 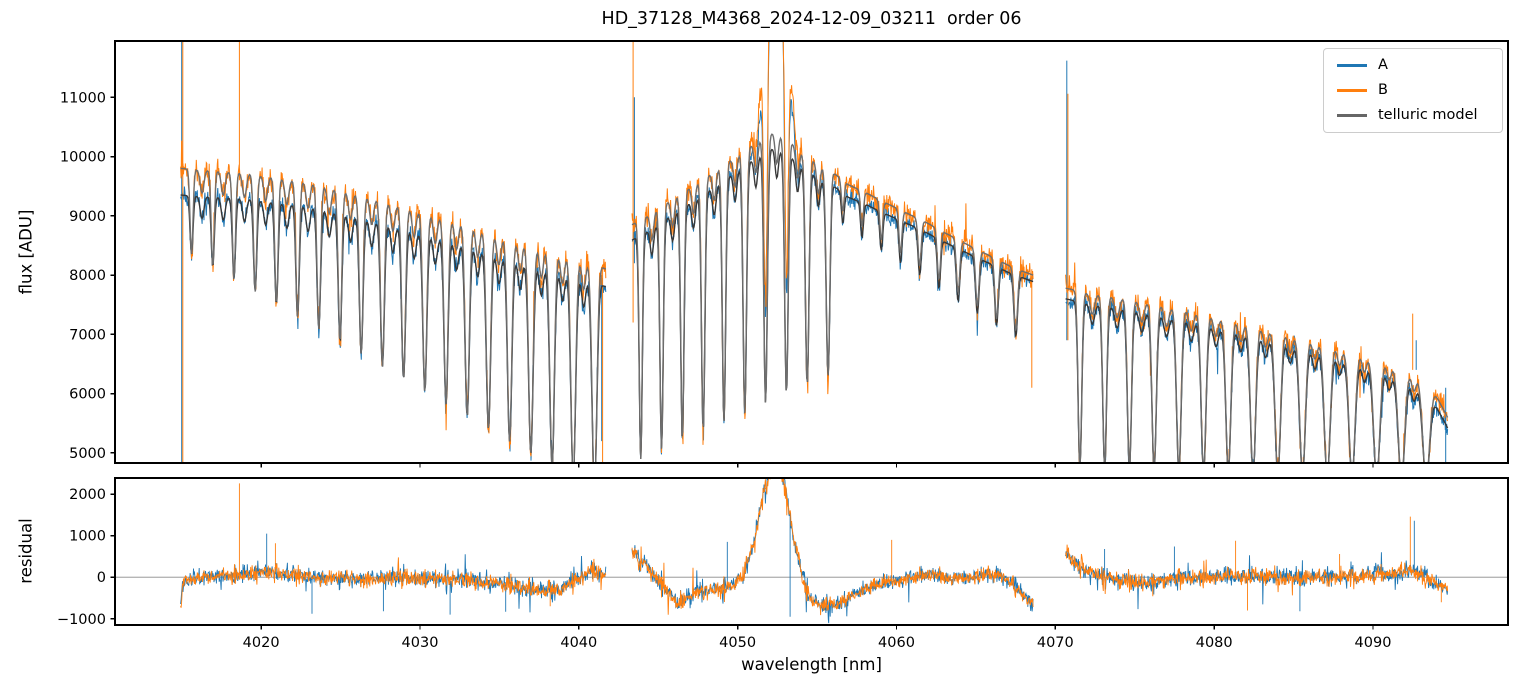 What do you see at coordinates (101, 578) in the screenshot?
I see `residual-tick-label: 0` at bounding box center [101, 578].